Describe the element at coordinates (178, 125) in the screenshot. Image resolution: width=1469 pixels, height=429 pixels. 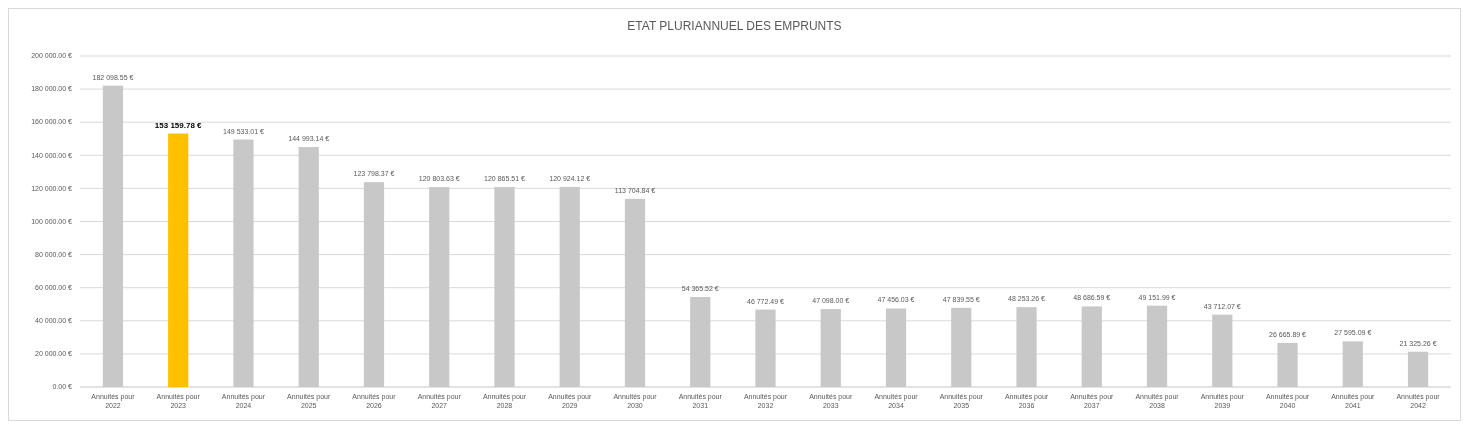
I see `data-label: 153 159.78 €` at that location.